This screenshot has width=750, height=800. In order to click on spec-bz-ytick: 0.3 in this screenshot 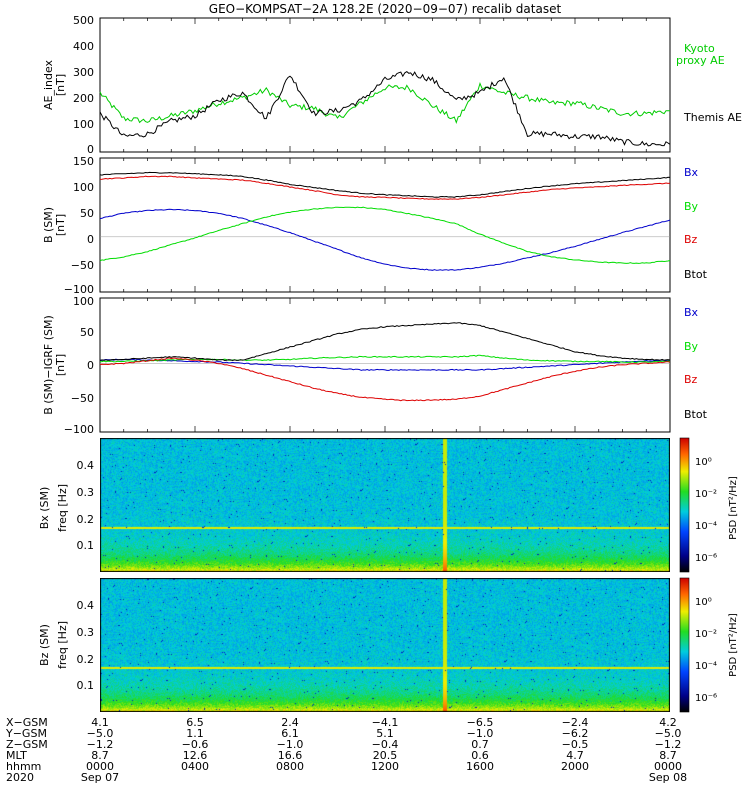, I will do `click(86, 632)`.